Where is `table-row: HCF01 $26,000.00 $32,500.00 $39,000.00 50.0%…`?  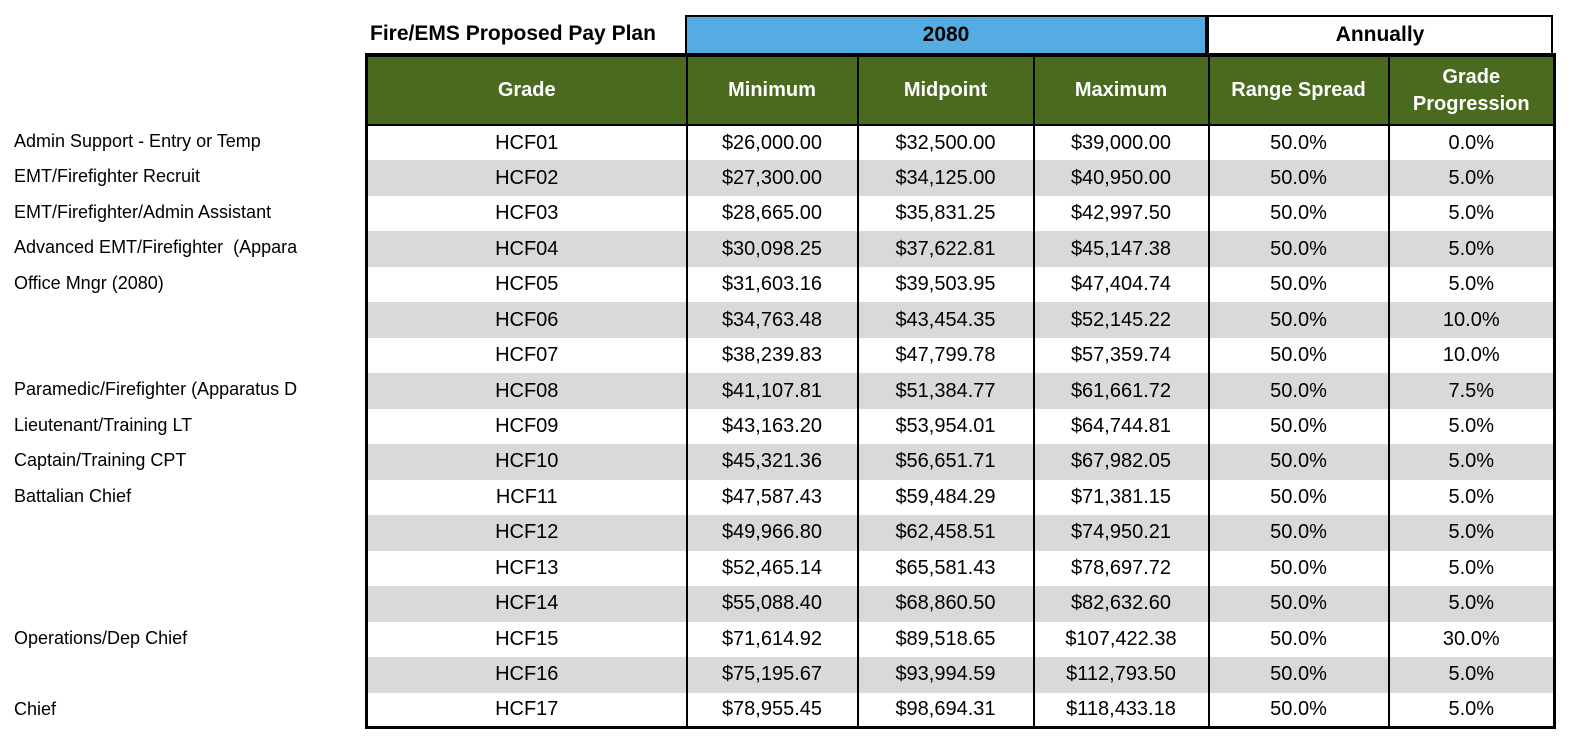
table-row: HCF01 $26,000.00 $32,500.00 $39,000.00 50.0%… is located at coordinates (960, 143).